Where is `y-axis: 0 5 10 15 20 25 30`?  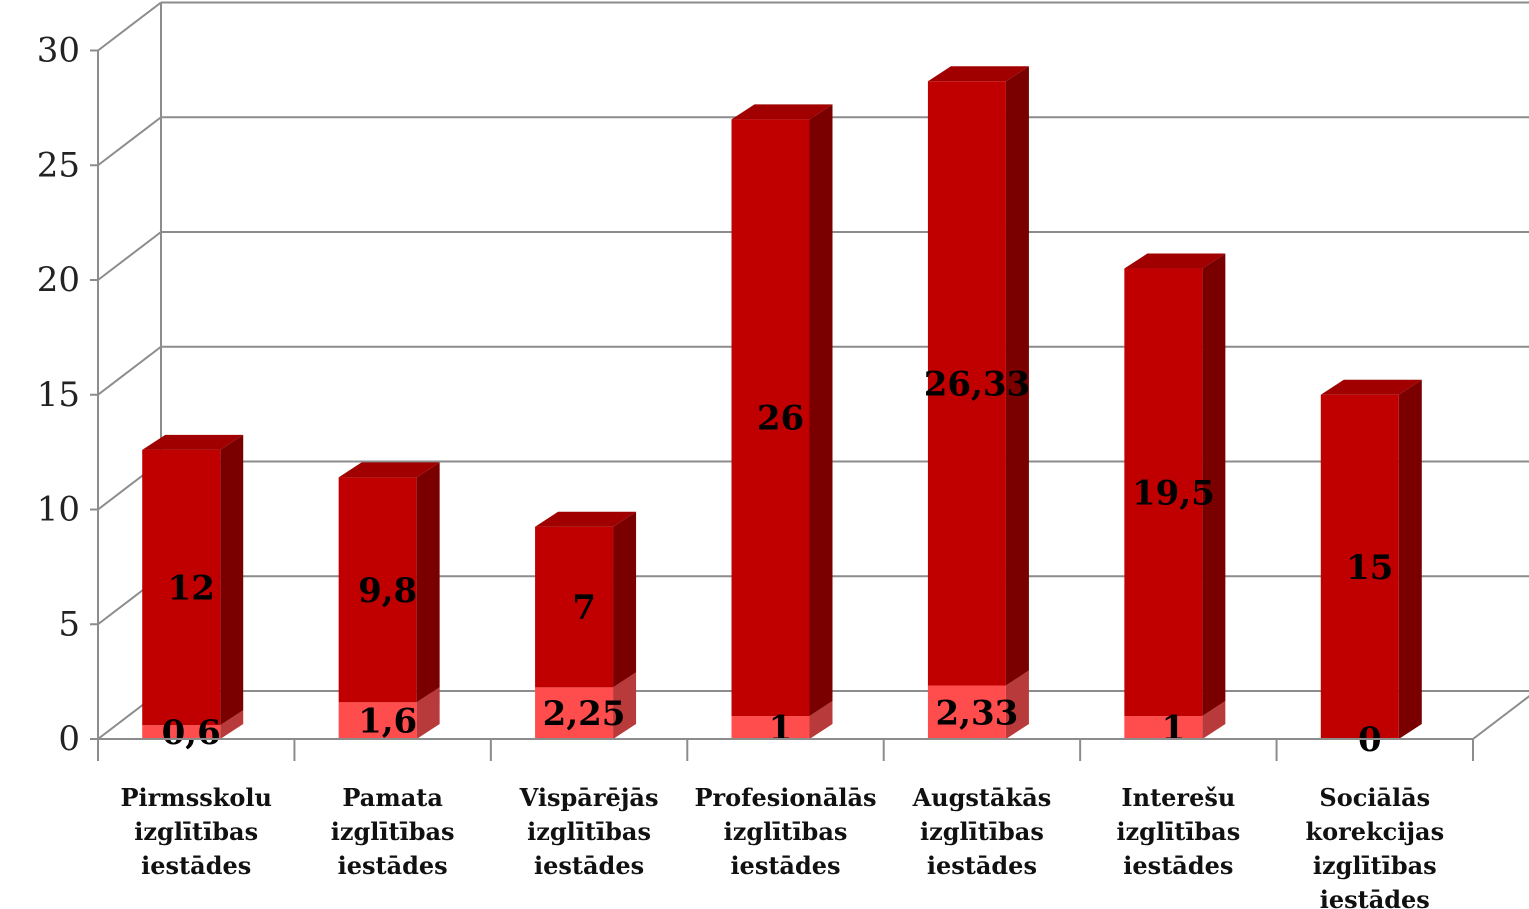
y-axis: 0 5 10 15 20 25 30 is located at coordinates (68, 395).